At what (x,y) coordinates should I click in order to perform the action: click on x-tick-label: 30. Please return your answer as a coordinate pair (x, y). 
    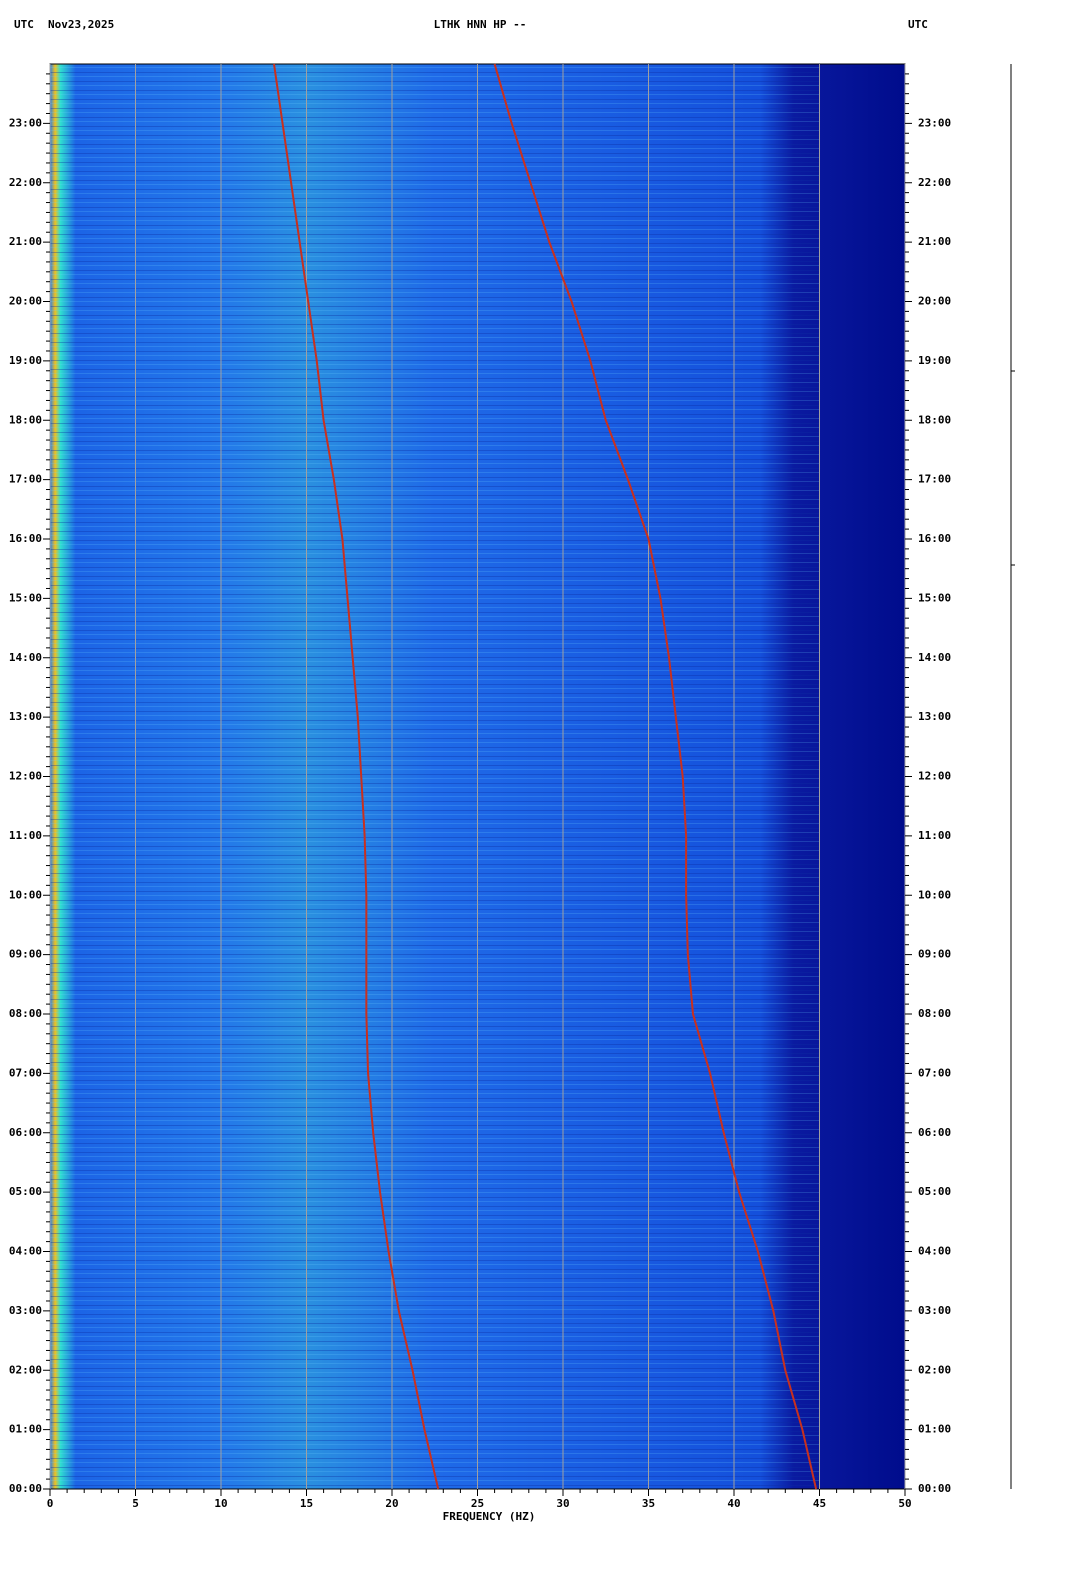
    Looking at the image, I should click on (562, 1503).